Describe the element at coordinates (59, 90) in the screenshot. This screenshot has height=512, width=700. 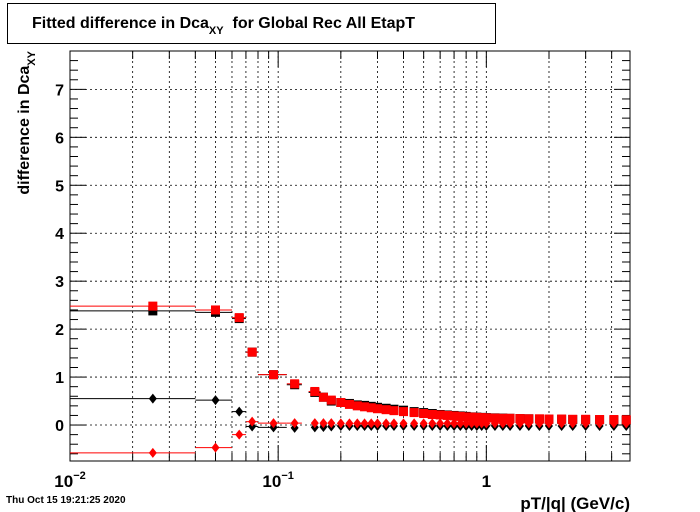
I see `y-tick-label: 7` at that location.